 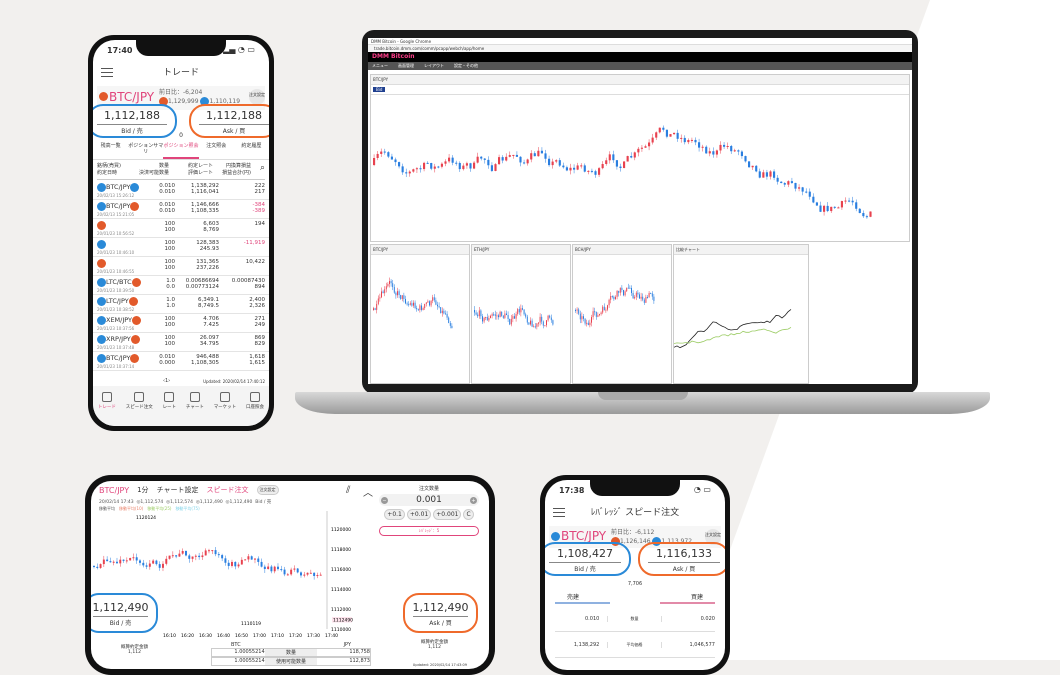 What do you see at coordinates (434, 65) in the screenshot?
I see `menu-item: レイアウト` at bounding box center [434, 65].